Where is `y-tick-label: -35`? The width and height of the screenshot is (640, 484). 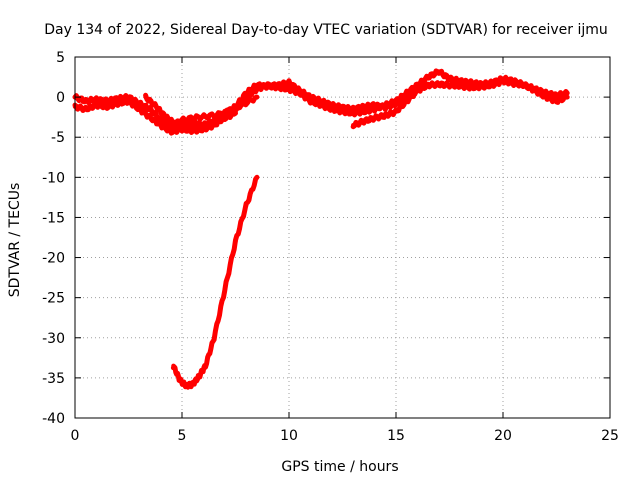
y-tick-label: -35 is located at coordinates (53, 379).